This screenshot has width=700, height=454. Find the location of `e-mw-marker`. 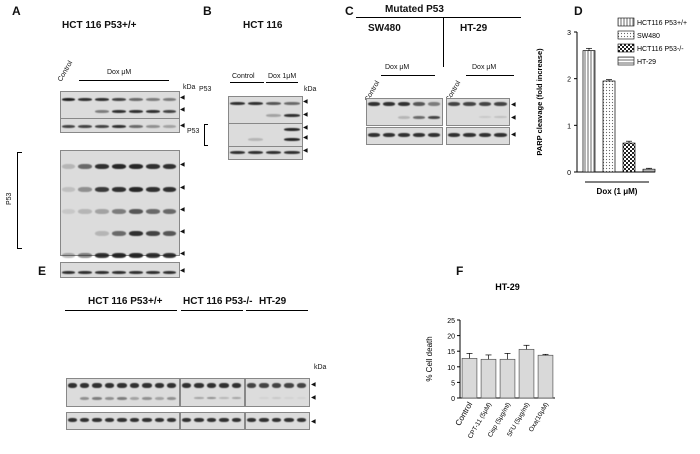

e-mw-marker is located at coordinates (313, 421).